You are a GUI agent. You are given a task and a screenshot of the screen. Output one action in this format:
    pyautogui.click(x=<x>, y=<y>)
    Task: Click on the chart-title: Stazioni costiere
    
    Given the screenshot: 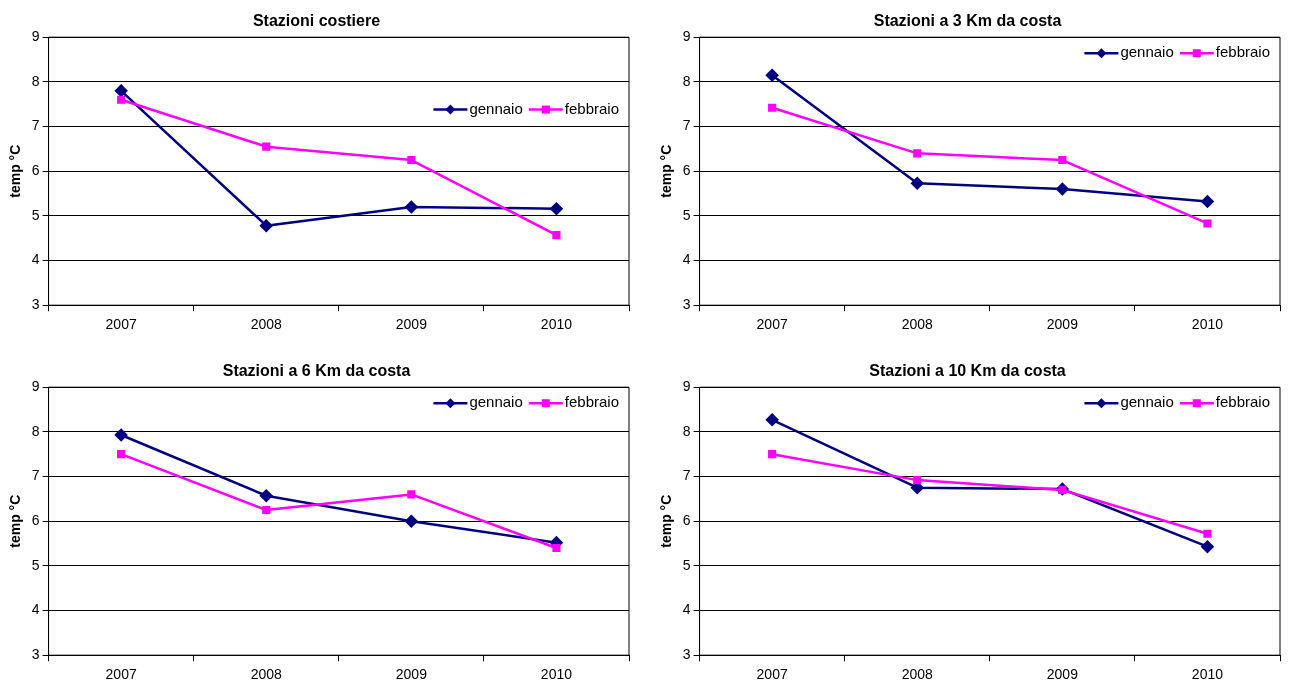 What is the action you would take?
    pyautogui.click(x=316, y=21)
    